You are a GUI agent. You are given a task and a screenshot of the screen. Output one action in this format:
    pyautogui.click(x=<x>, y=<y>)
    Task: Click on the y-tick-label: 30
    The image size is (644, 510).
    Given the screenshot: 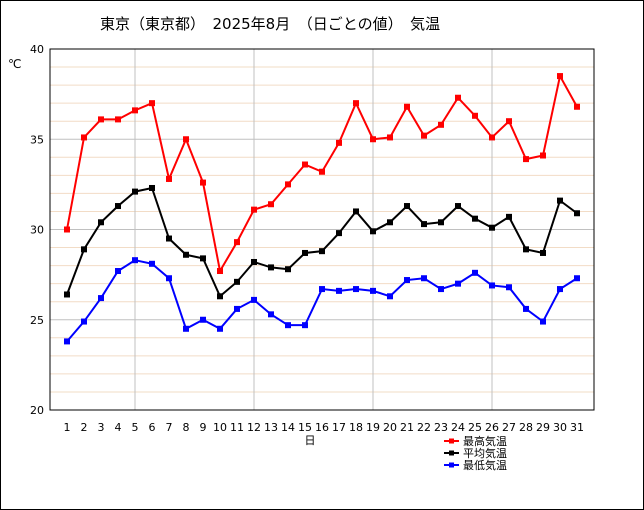 What is the action you would take?
    pyautogui.click(x=37, y=230)
    